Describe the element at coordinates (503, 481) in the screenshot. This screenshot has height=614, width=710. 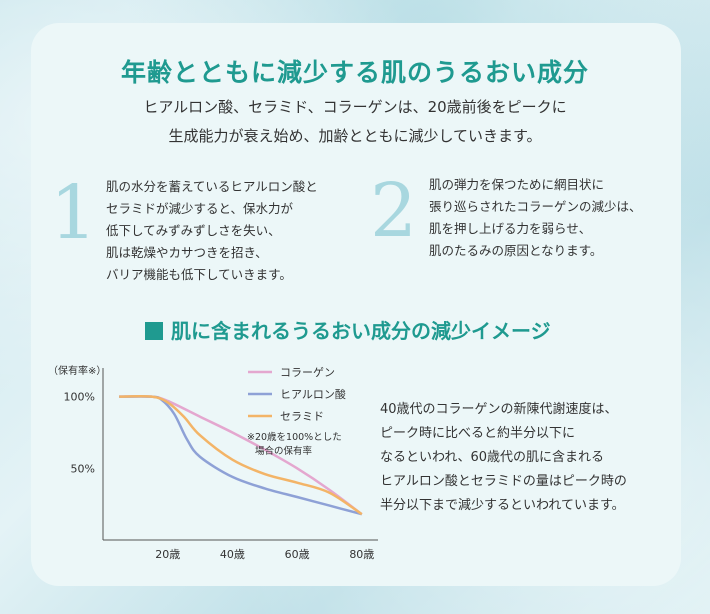
I see `note-line: ヒアルロン酸とセラミドの量はピーク時の` at that location.